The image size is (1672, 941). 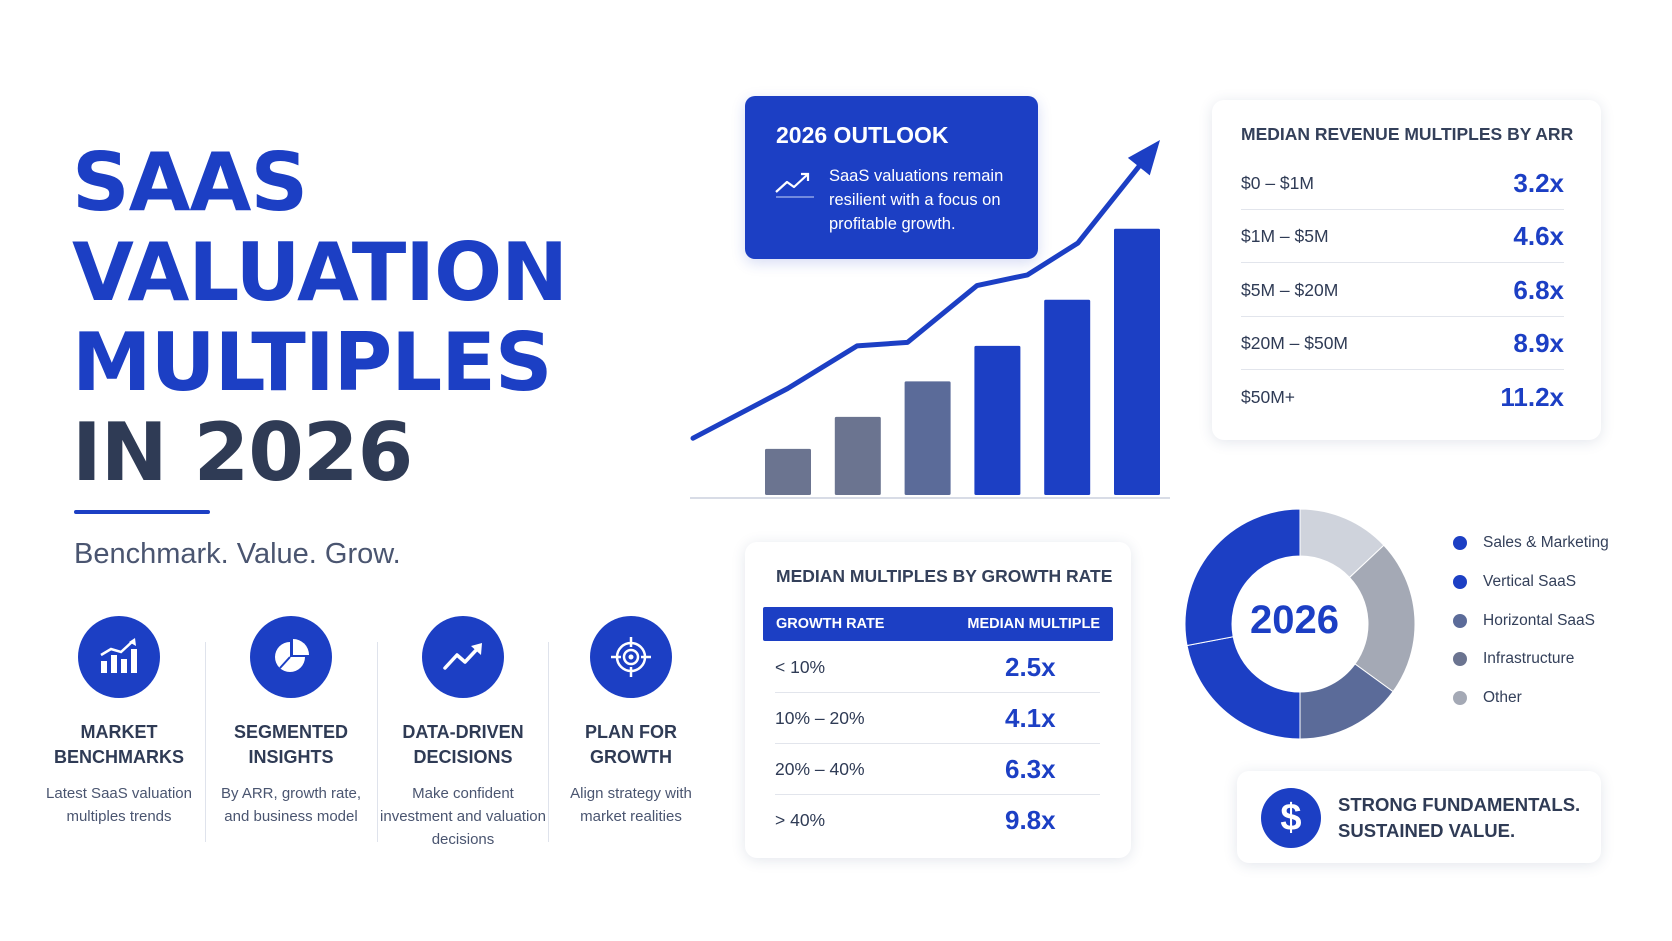 What do you see at coordinates (1538, 289) in the screenshot?
I see `arr-multiple: 6.8x` at bounding box center [1538, 289].